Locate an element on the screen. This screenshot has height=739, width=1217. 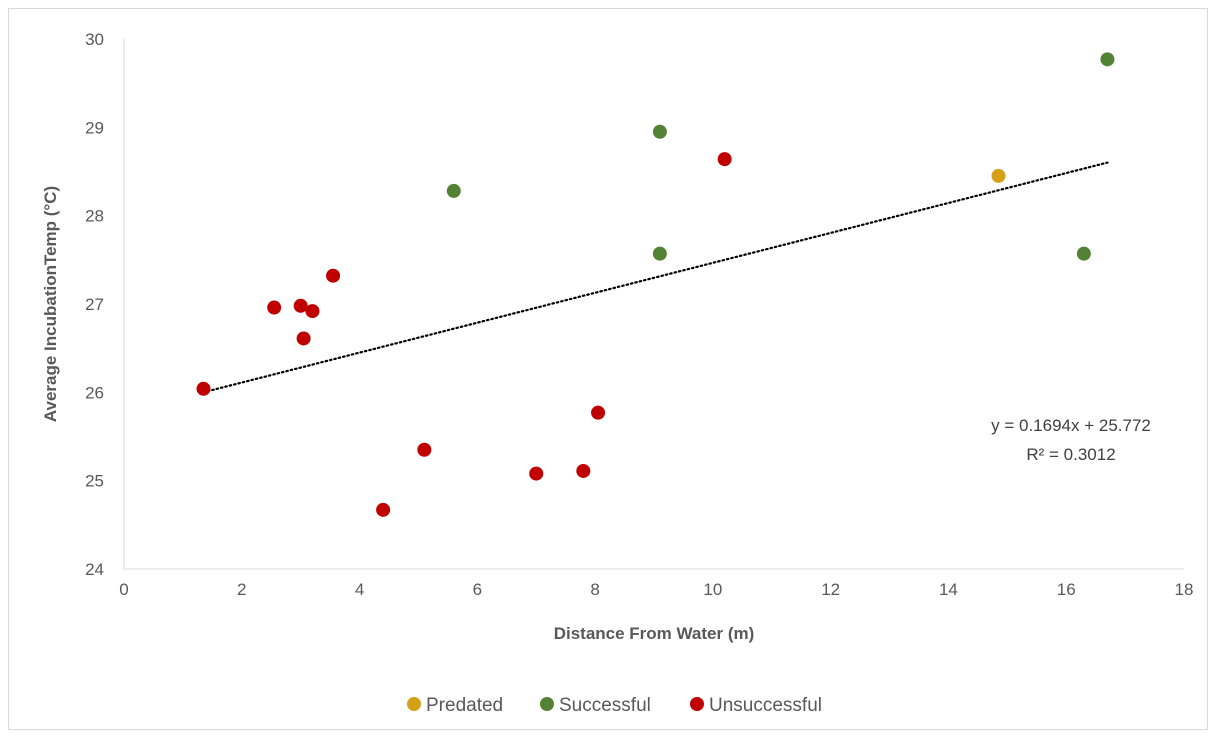
legend-label-predated: Predated is located at coordinates (464, 705).